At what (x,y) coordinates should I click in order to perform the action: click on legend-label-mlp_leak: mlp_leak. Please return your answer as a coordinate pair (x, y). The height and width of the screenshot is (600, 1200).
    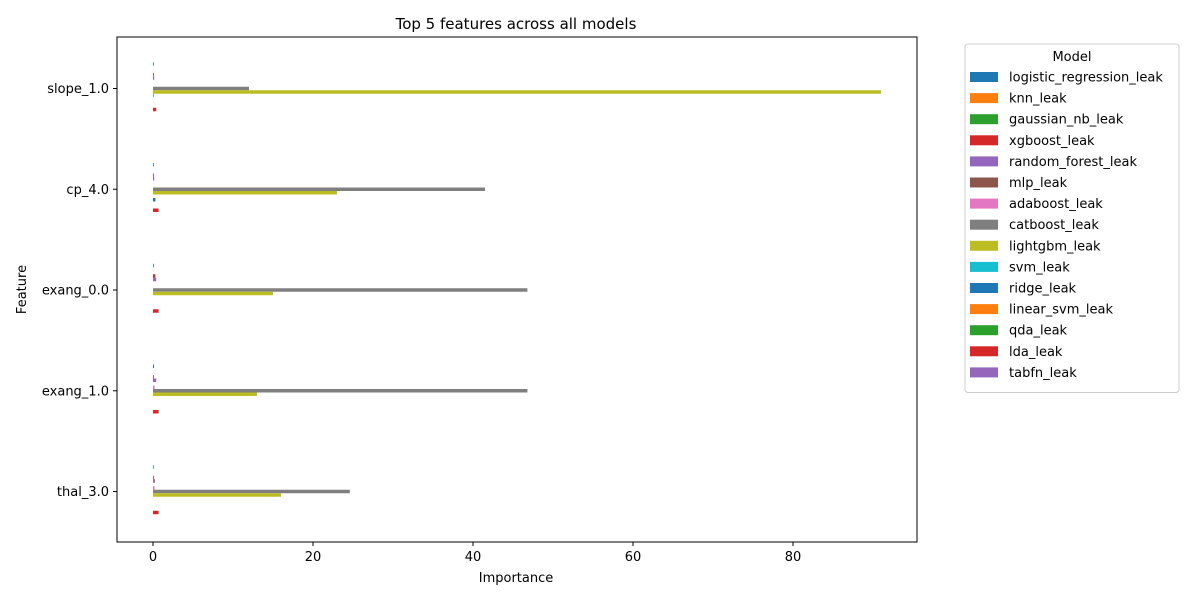
    Looking at the image, I should click on (1038, 183).